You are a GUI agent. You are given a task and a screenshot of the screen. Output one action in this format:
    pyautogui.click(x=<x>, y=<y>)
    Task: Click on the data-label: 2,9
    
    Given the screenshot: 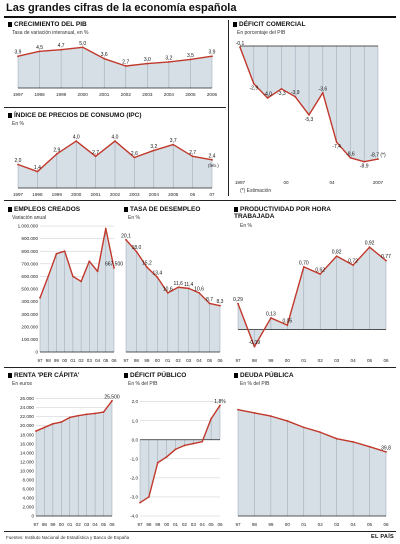 What is the action you would take?
    pyautogui.click(x=56, y=150)
    